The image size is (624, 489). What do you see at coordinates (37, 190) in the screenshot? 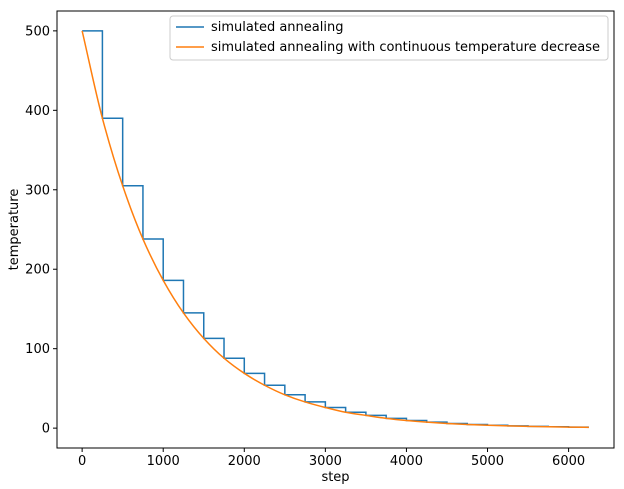
I see `y-tick-label: 300` at bounding box center [37, 190].